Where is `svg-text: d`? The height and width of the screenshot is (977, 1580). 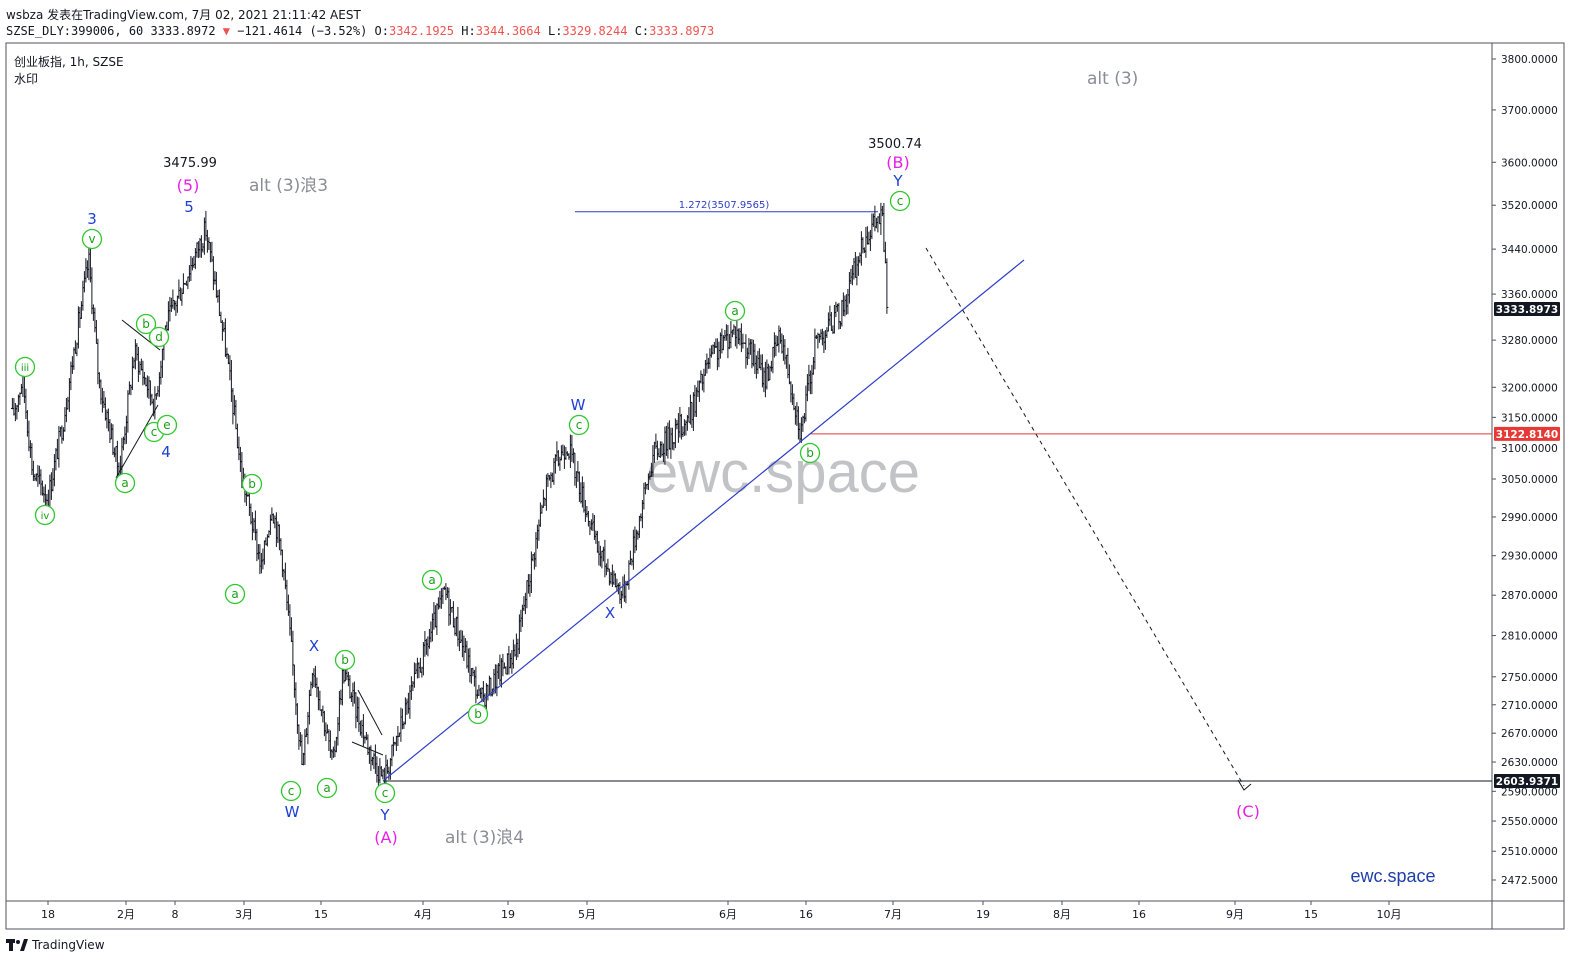 svg-text: d is located at coordinates (159, 337).